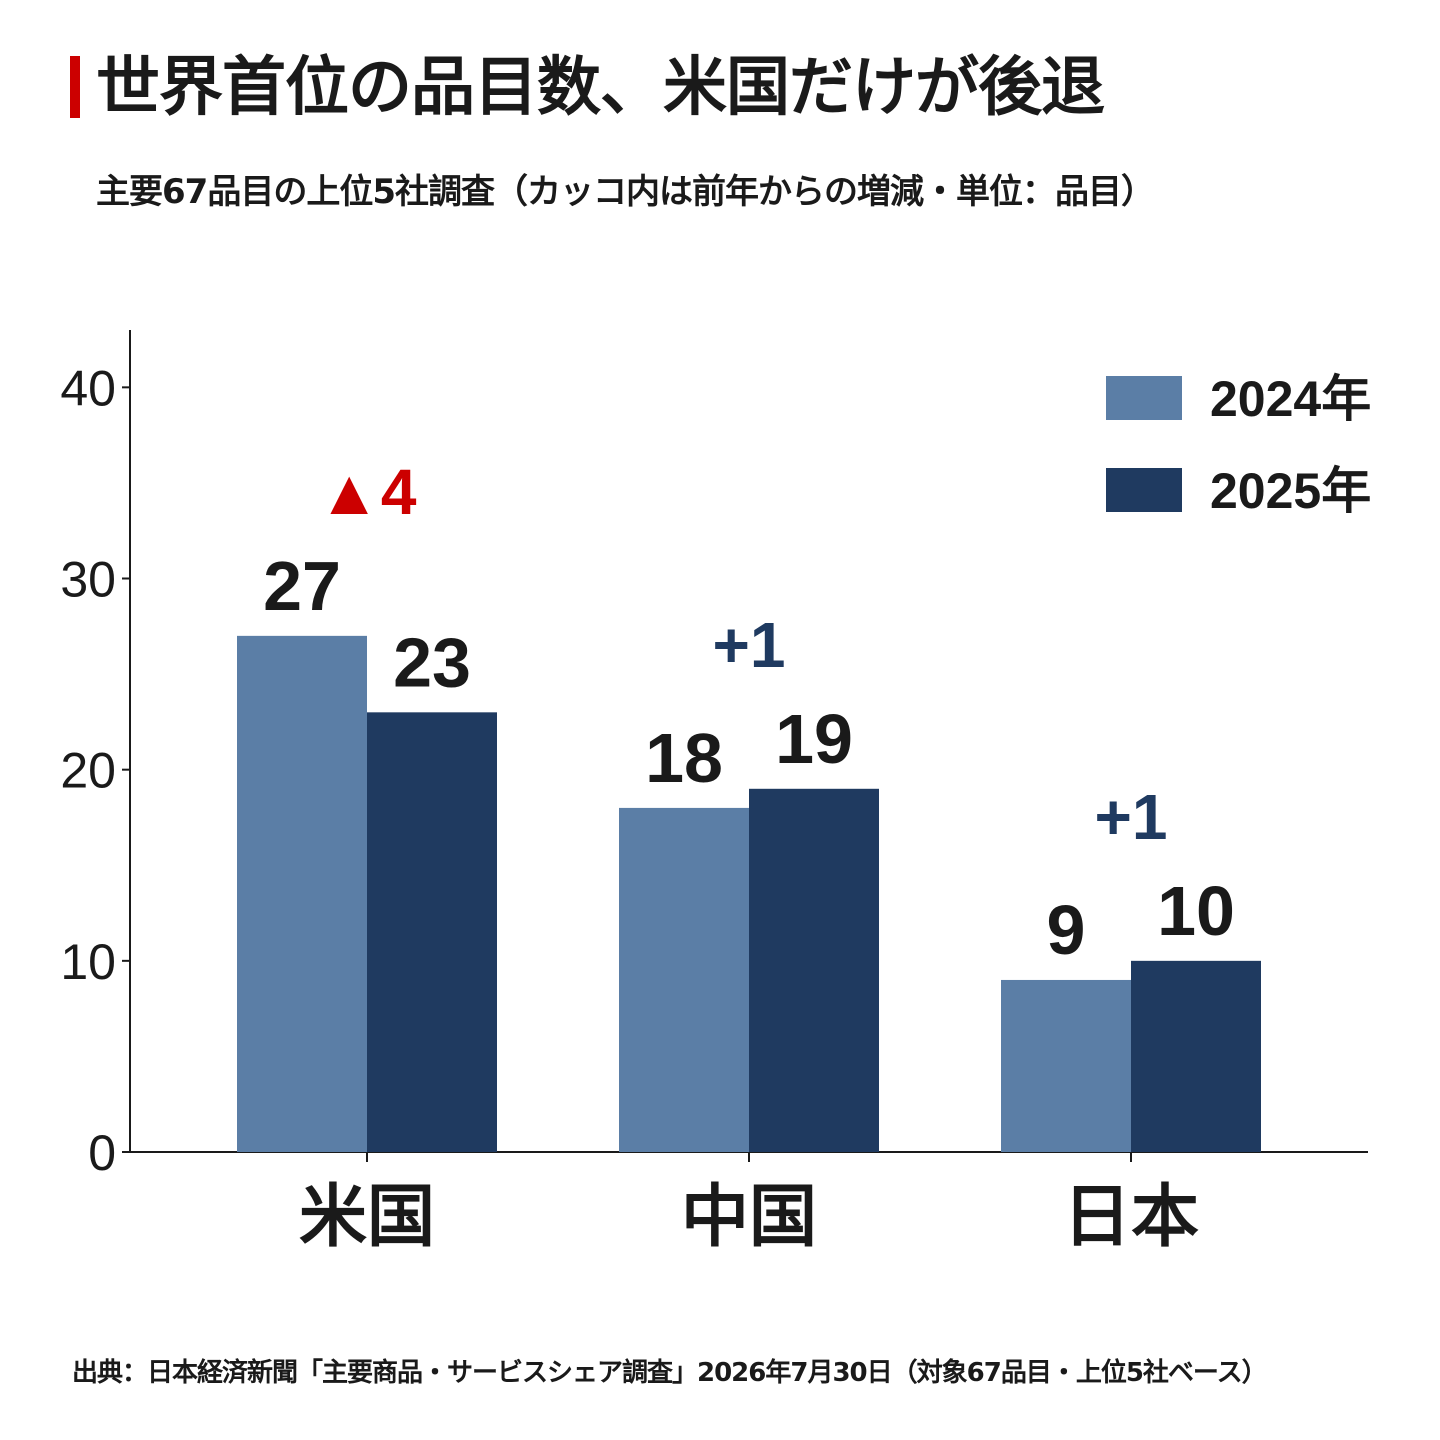 The image size is (1440, 1440). I want to click on x-tick-label: 中国, so click(749, 1217).